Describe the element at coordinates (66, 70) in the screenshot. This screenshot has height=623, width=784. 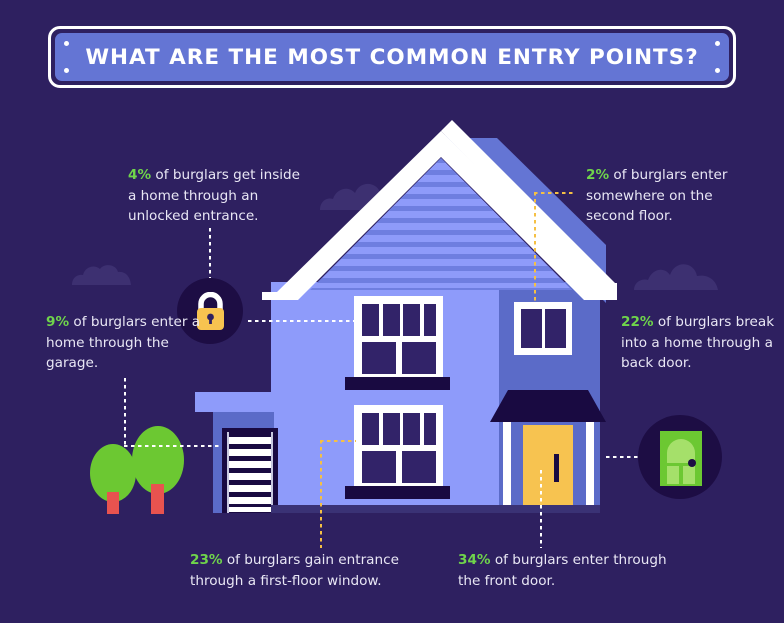
I see `screw-icon-bottom-left` at that location.